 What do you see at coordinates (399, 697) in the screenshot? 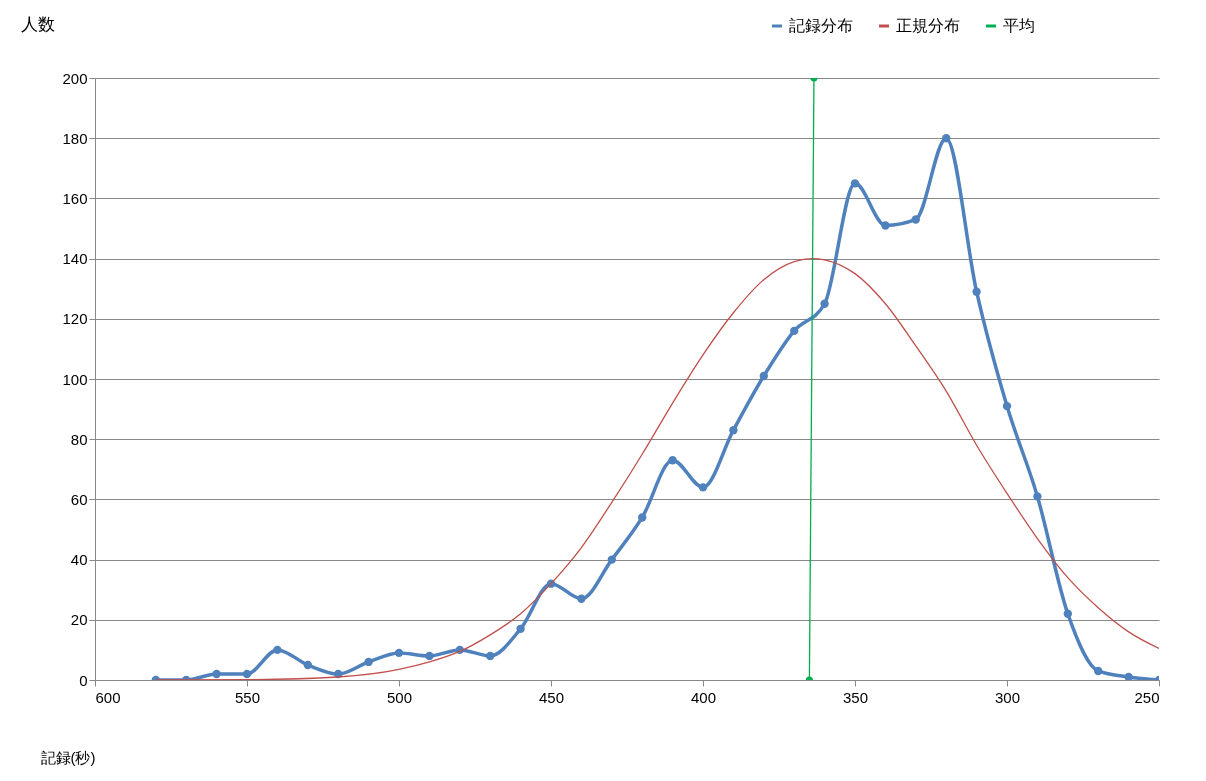
I see `x-tick-label: 500` at bounding box center [399, 697].